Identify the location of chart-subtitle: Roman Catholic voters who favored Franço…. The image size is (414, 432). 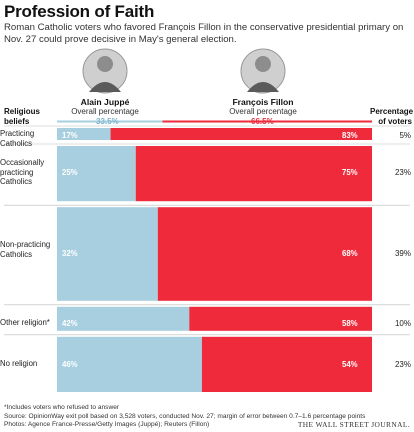
(204, 33).